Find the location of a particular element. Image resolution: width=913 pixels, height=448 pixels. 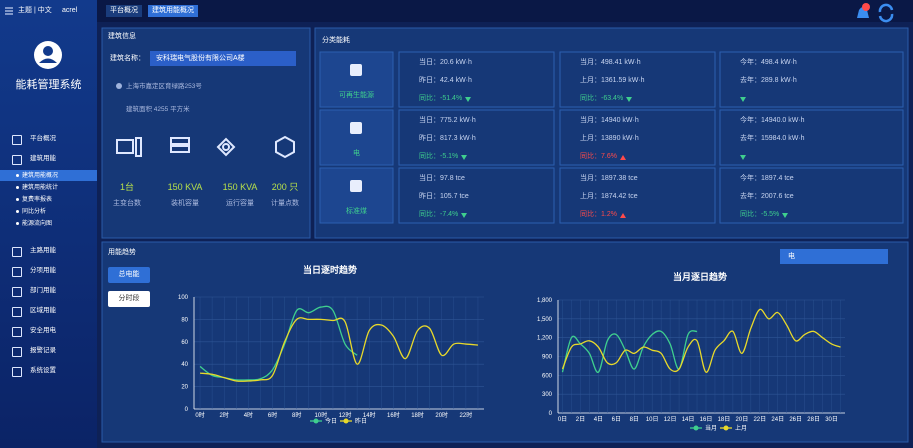

energy-select: 电 is located at coordinates (834, 256).